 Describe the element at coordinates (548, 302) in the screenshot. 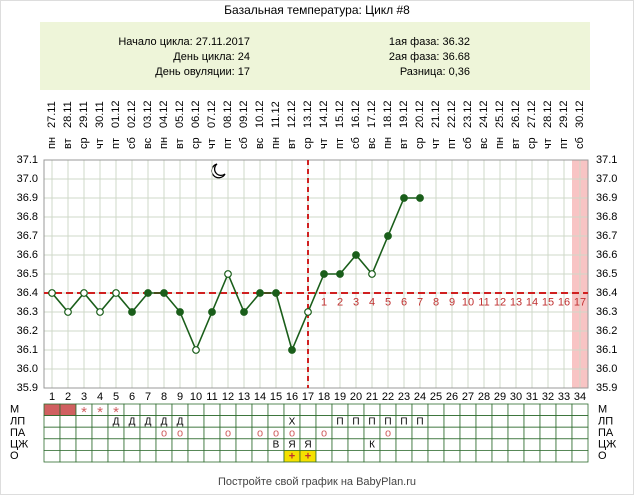

I see `luteal-day: 15` at that location.